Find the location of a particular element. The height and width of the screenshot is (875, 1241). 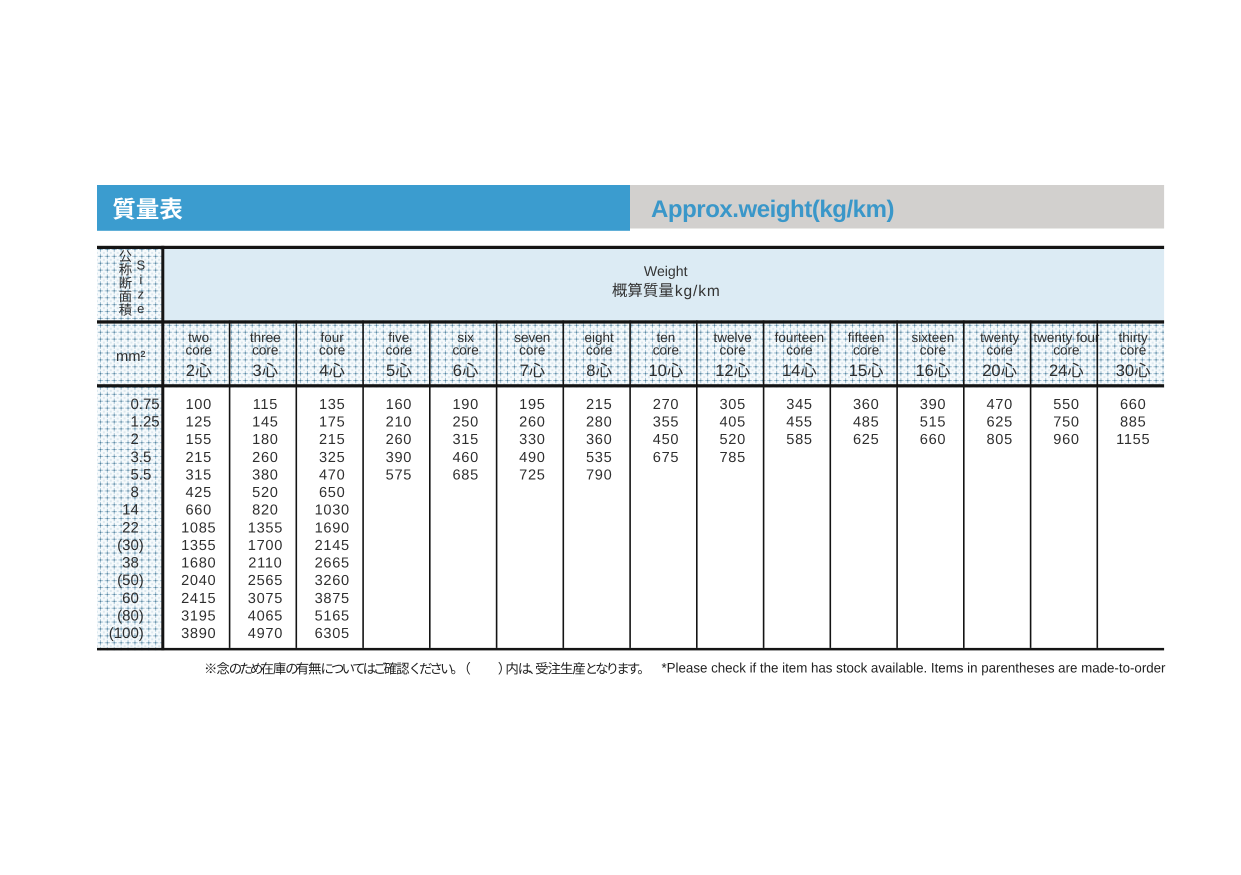

svg-text: 455 is located at coordinates (799, 423).